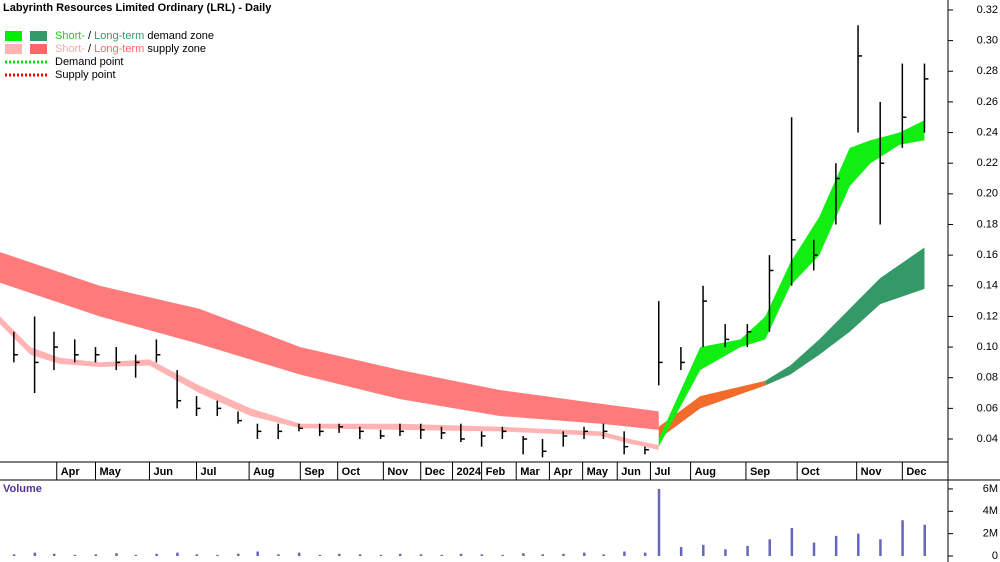  I want to click on y-tick-label: 0.28, so click(987, 71).